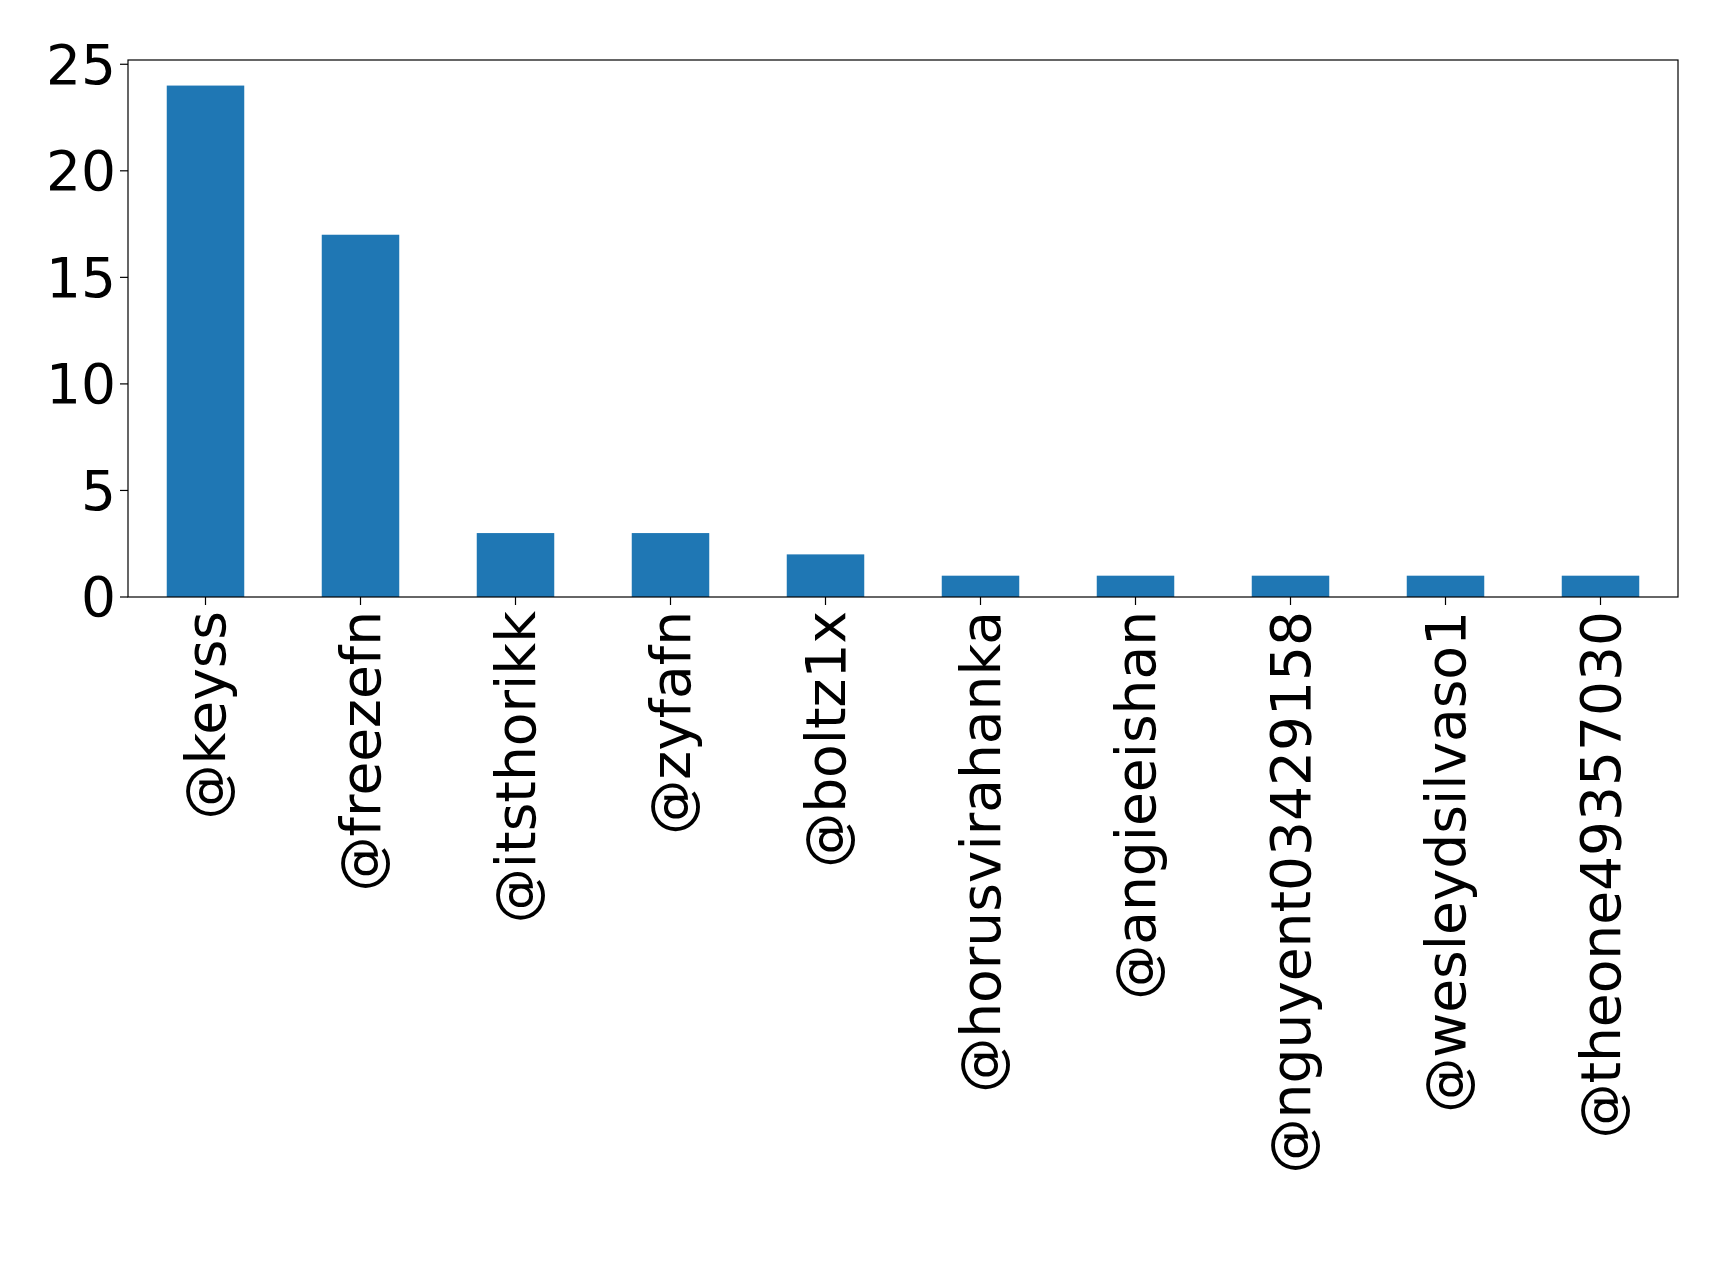  What do you see at coordinates (1135, 805) in the screenshot?
I see `x-tick-label: @angieeishan` at bounding box center [1135, 805].